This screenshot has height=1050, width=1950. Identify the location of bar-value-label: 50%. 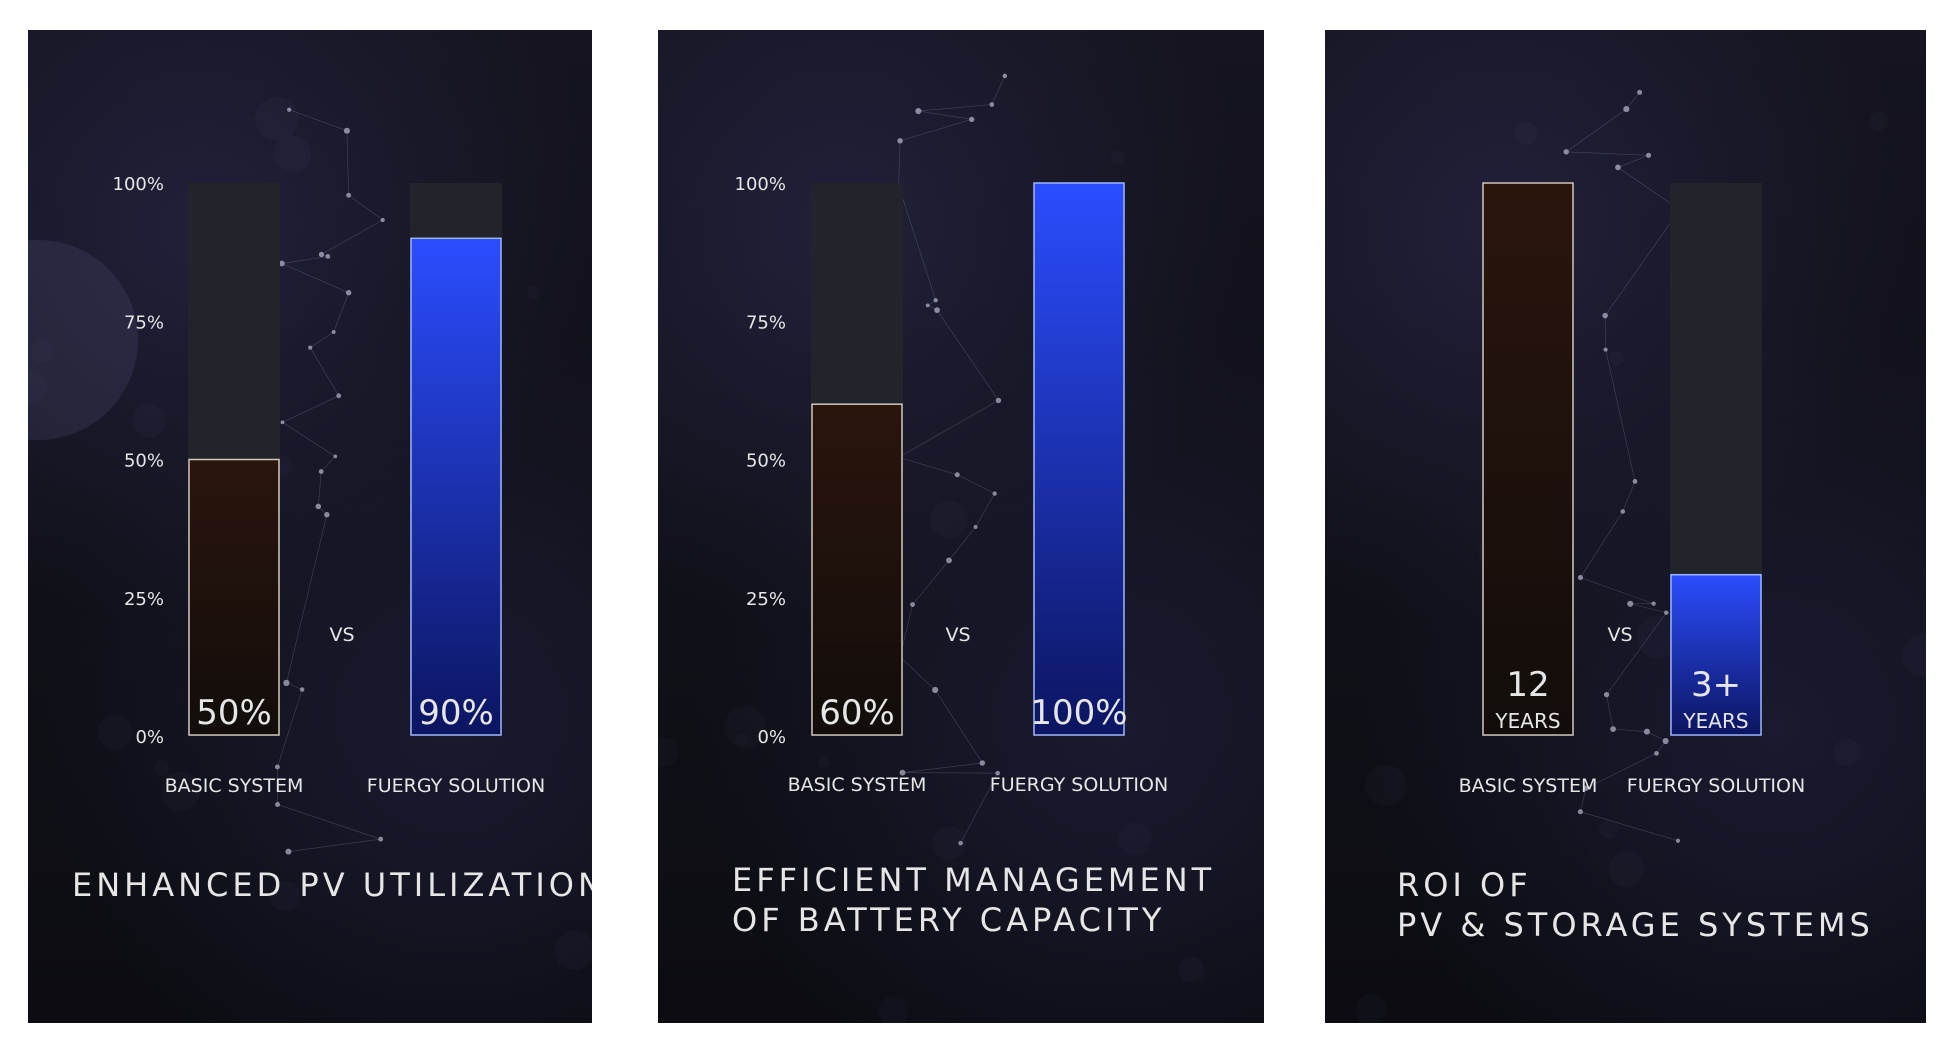
(234, 713).